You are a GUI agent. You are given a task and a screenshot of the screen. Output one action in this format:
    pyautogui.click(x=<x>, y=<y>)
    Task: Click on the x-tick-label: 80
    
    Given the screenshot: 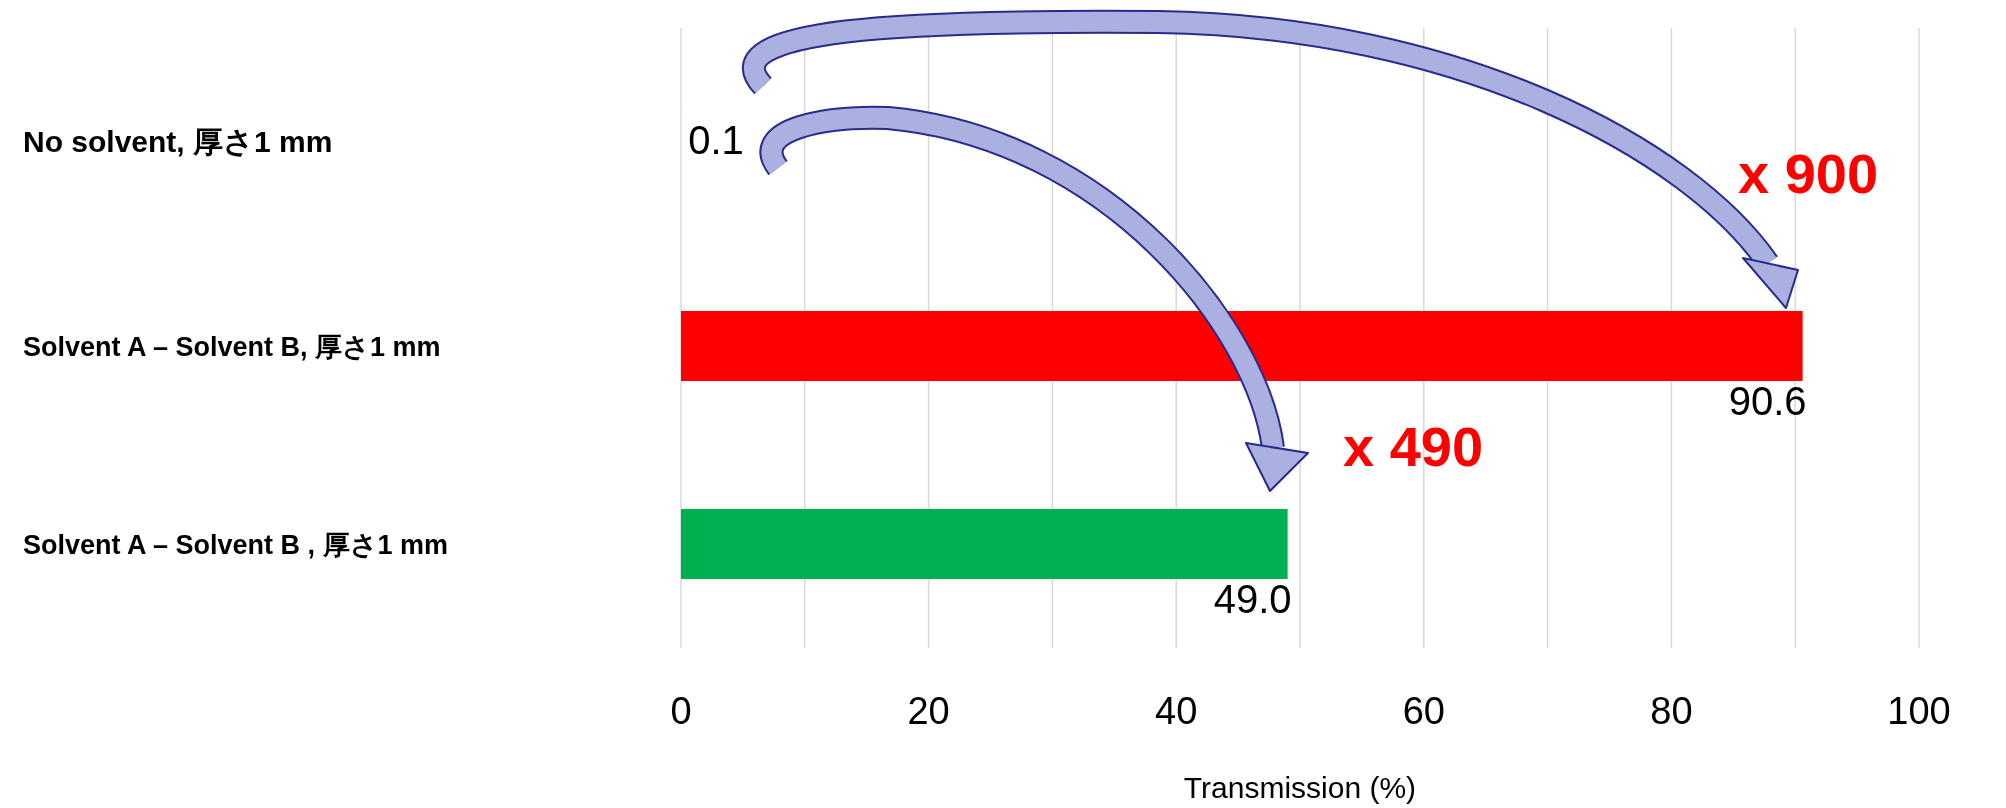 What is the action you would take?
    pyautogui.click(x=1671, y=711)
    